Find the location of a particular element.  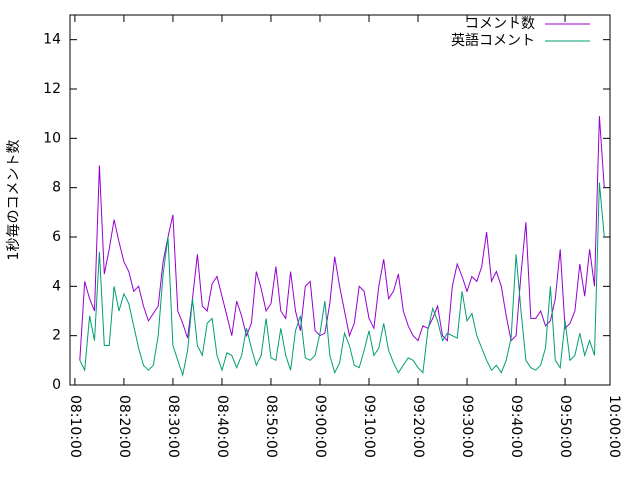

x-tick-label: 08:50:00 is located at coordinates (271, 426).